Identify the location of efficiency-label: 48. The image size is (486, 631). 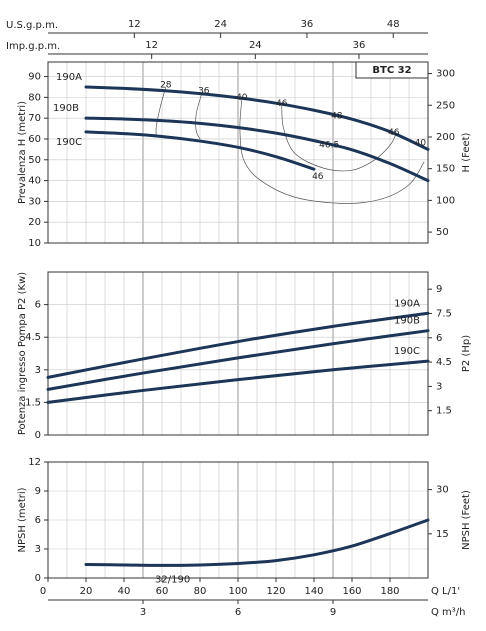
(337, 117).